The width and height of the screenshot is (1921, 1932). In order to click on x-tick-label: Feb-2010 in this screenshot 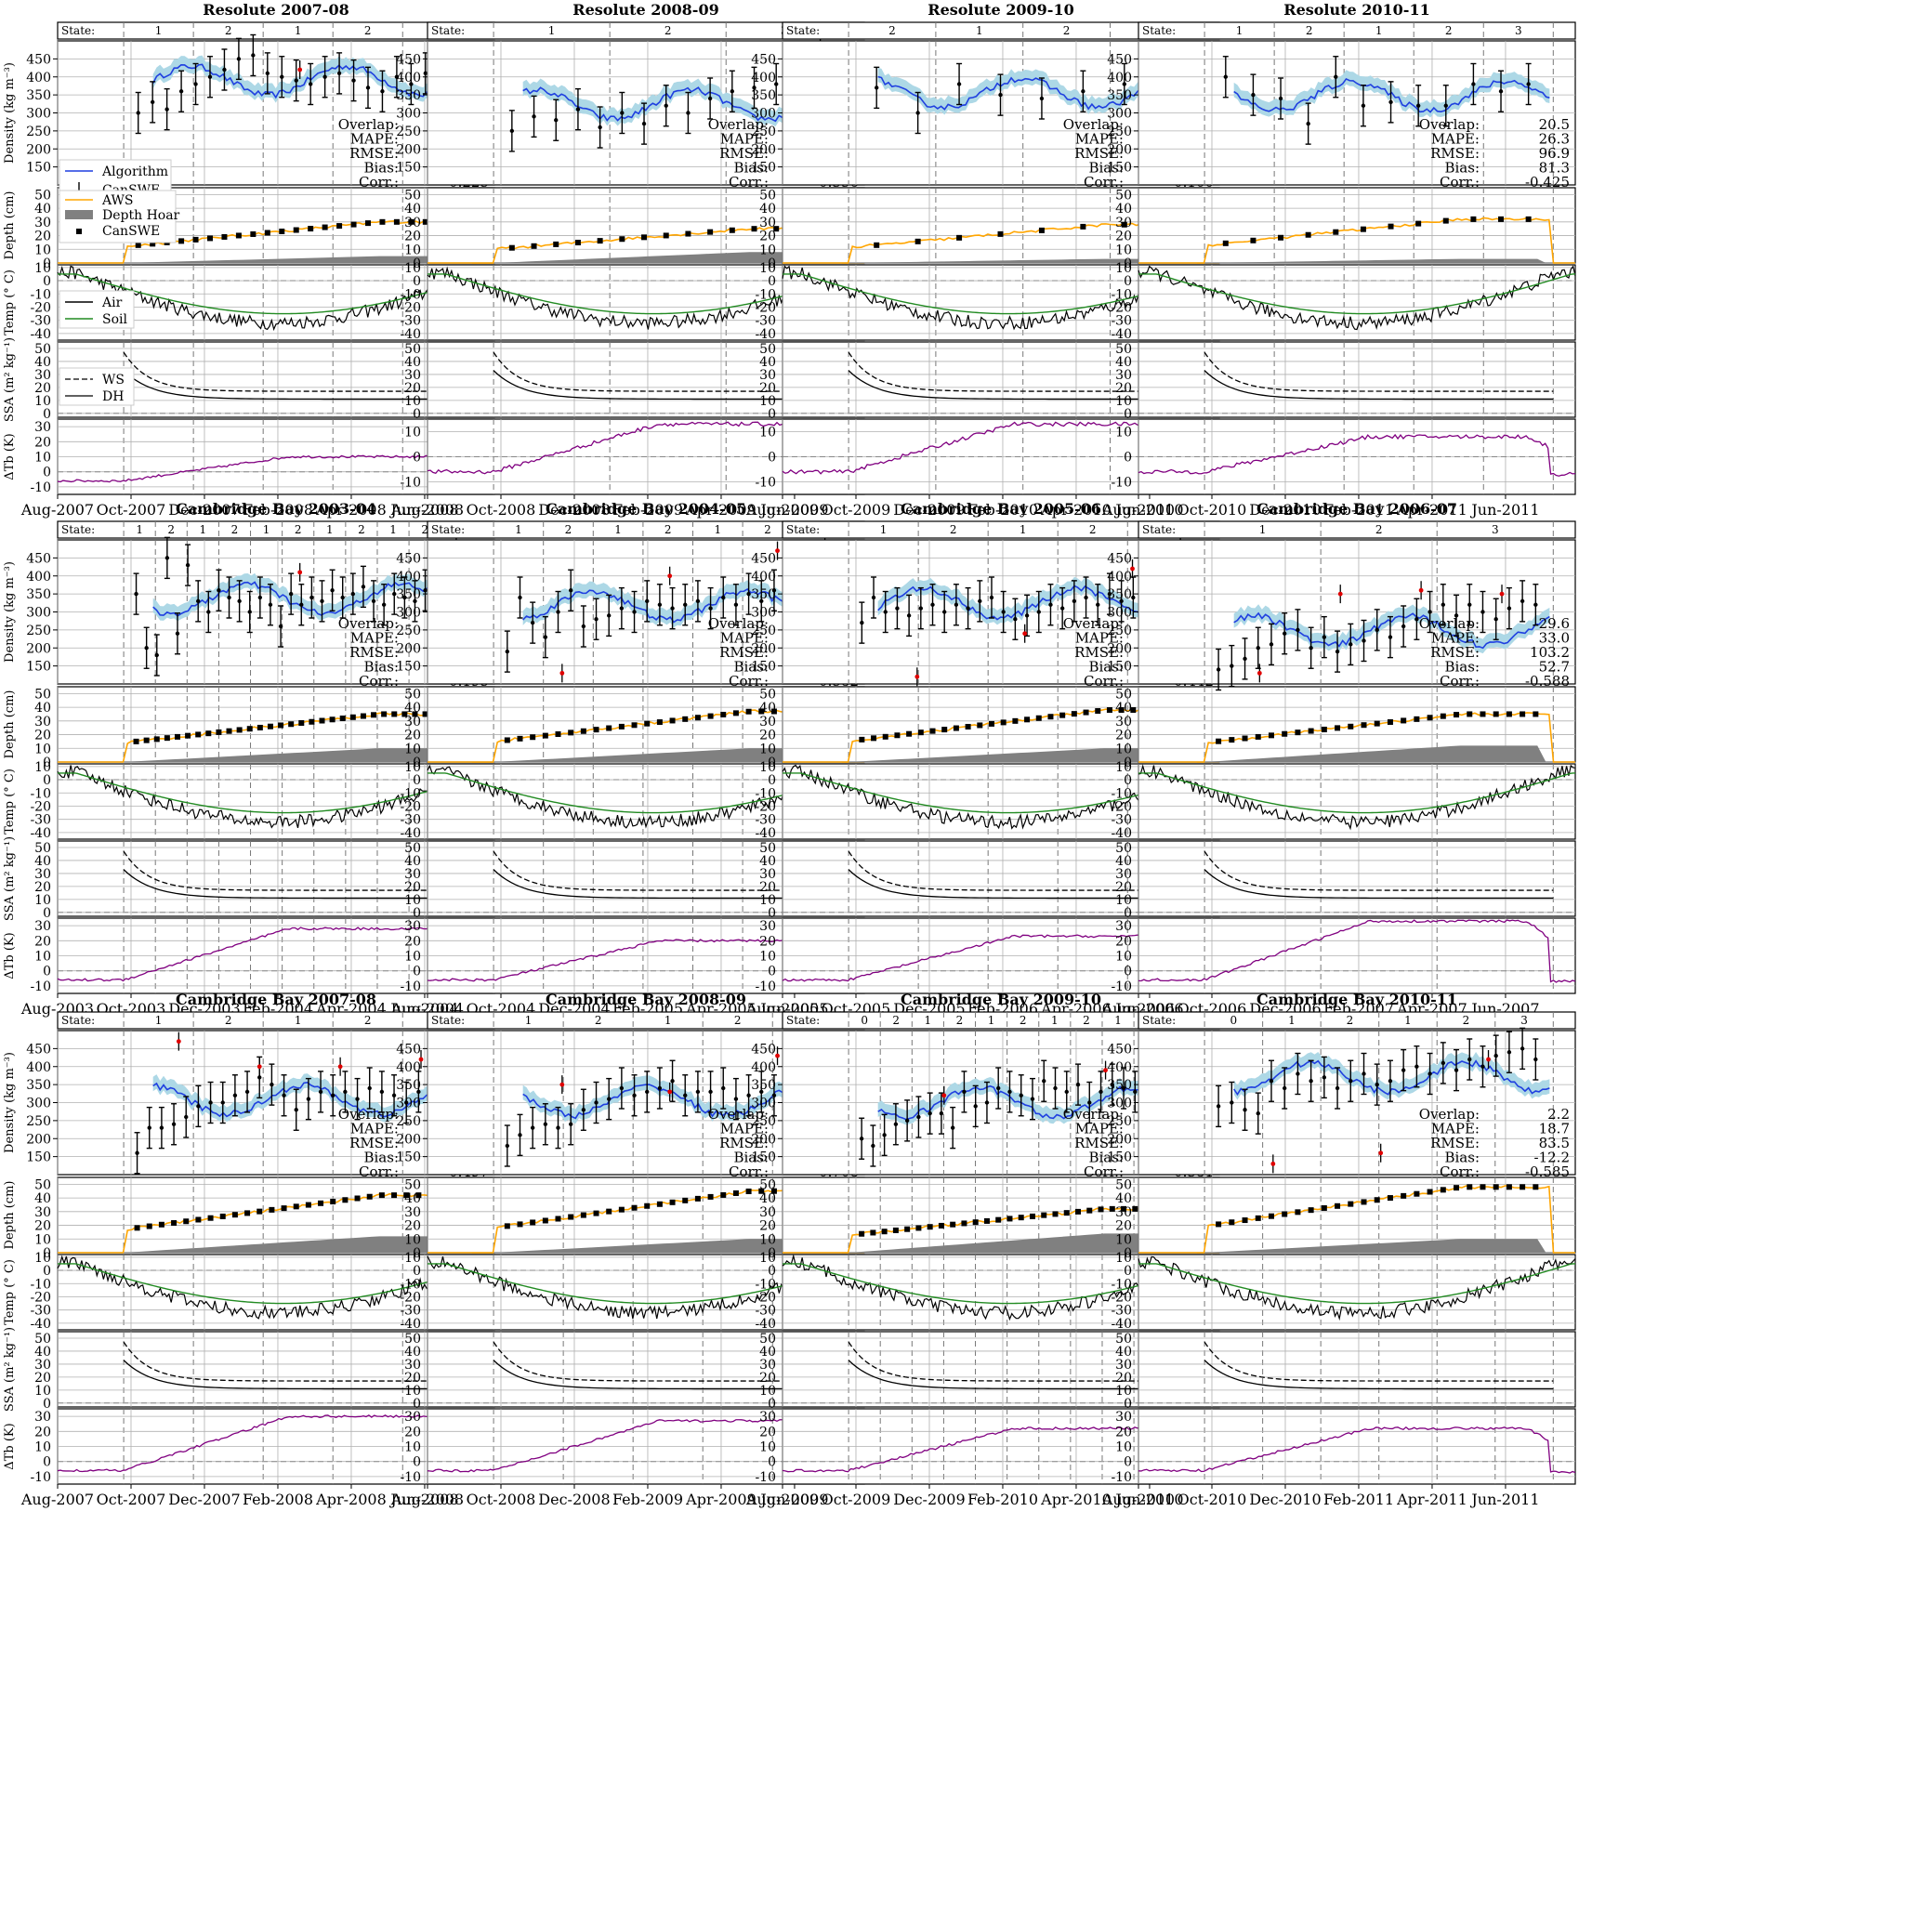, I will do `click(1002, 510)`.